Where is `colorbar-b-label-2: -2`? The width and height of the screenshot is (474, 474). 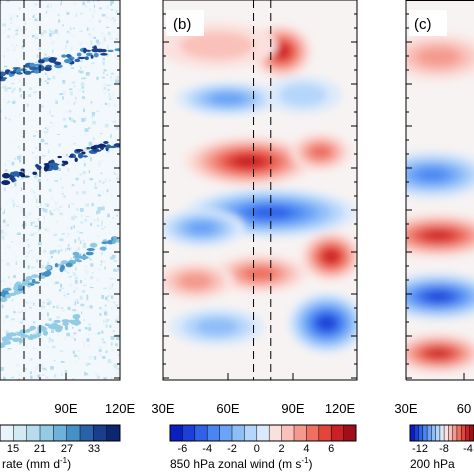 colorbar-b-label-2: -2 is located at coordinates (232, 449).